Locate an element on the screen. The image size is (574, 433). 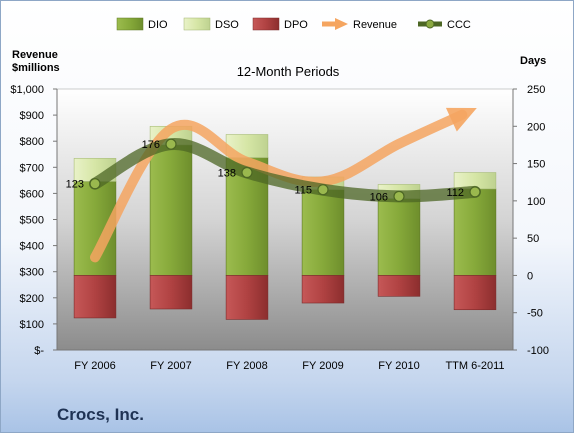
ccc-data-label-3: 115 is located at coordinates (303, 191).